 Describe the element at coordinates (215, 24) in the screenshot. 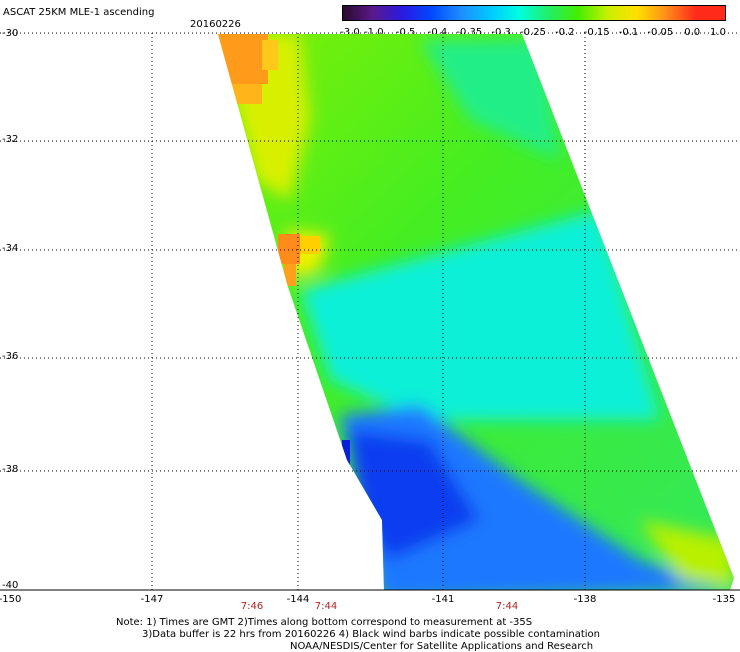

I see `map-date: 20160226` at that location.